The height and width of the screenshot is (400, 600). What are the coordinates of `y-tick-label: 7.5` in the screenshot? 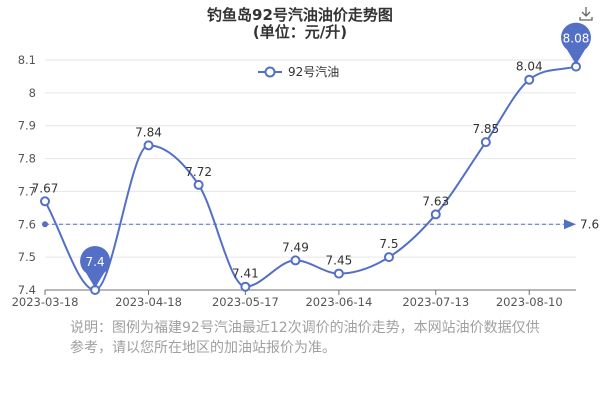 It's located at (27, 257).